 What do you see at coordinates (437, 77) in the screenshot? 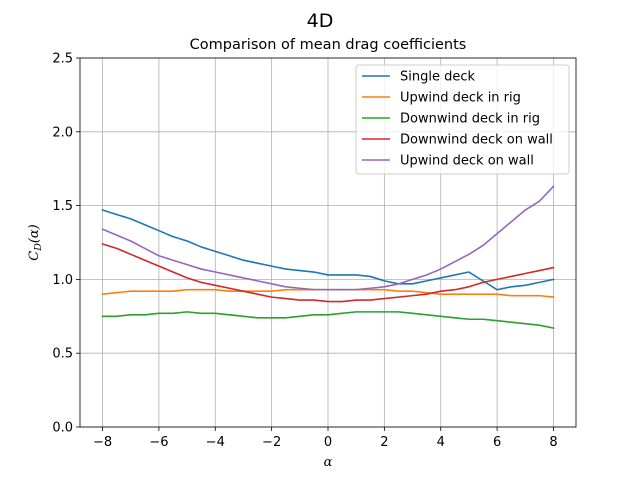
I see `legend-entry-label: Single deck` at bounding box center [437, 77].